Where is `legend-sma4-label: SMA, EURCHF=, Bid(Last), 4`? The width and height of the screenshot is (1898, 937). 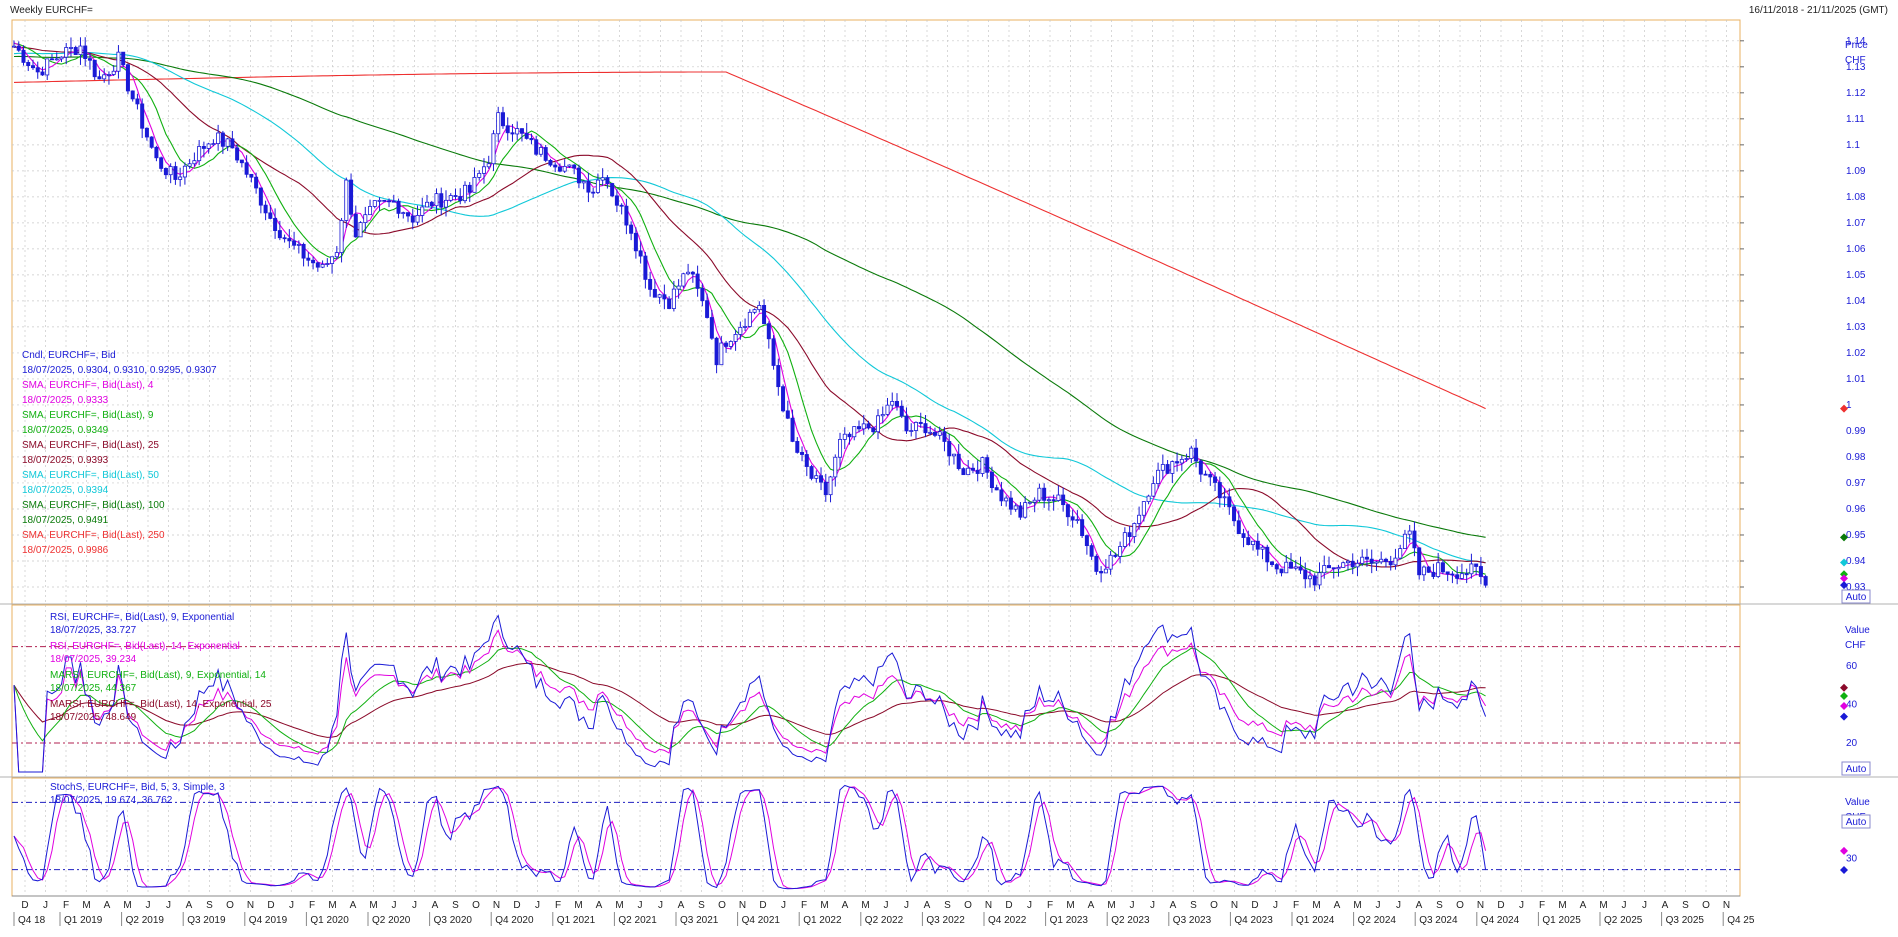 legend-sma4-label: SMA, EURCHF=, Bid(Last), 4 is located at coordinates (88, 385).